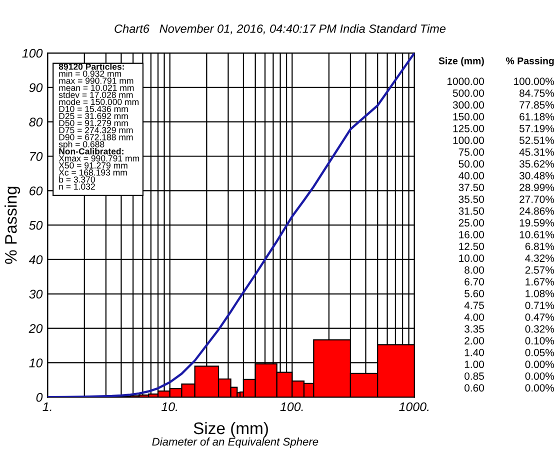 The width and height of the screenshot is (560, 457). Describe the element at coordinates (471, 176) in the screenshot. I see `text: 40.00` at that location.